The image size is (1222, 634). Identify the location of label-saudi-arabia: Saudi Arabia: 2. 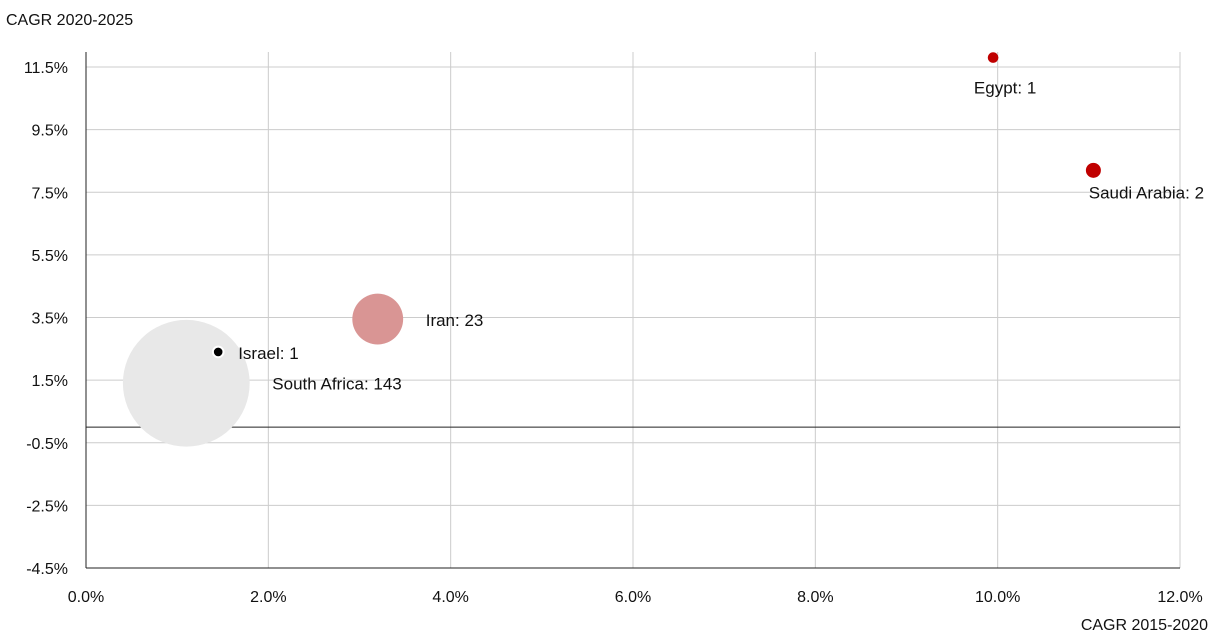
(1146, 192).